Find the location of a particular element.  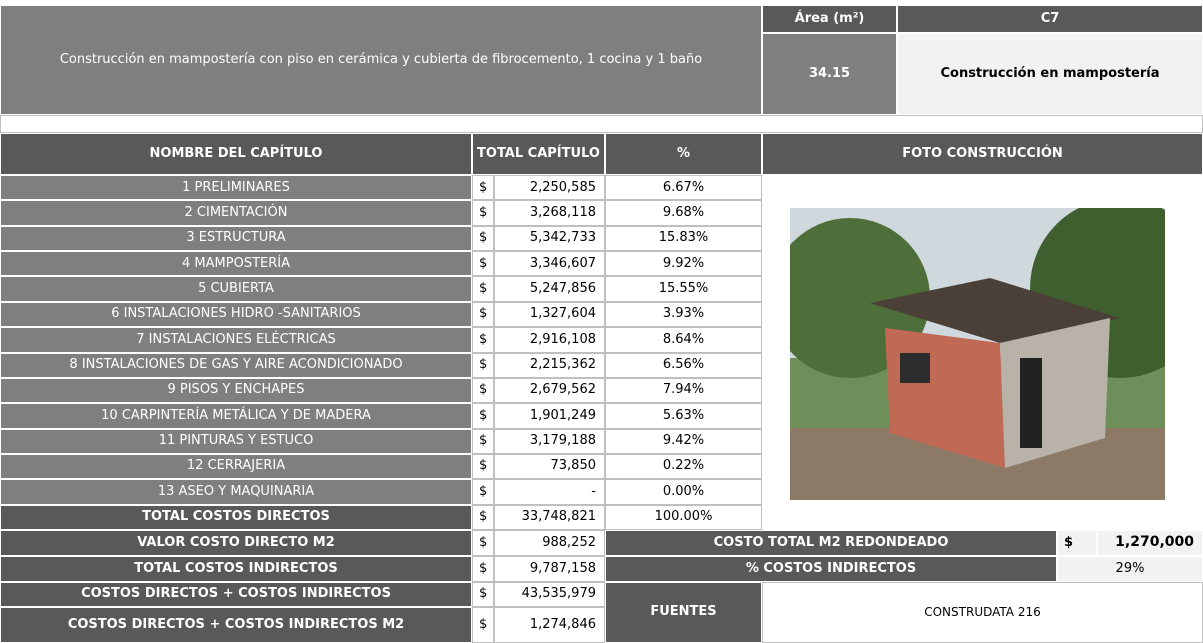

indirect-value: 29% is located at coordinates (1130, 569).